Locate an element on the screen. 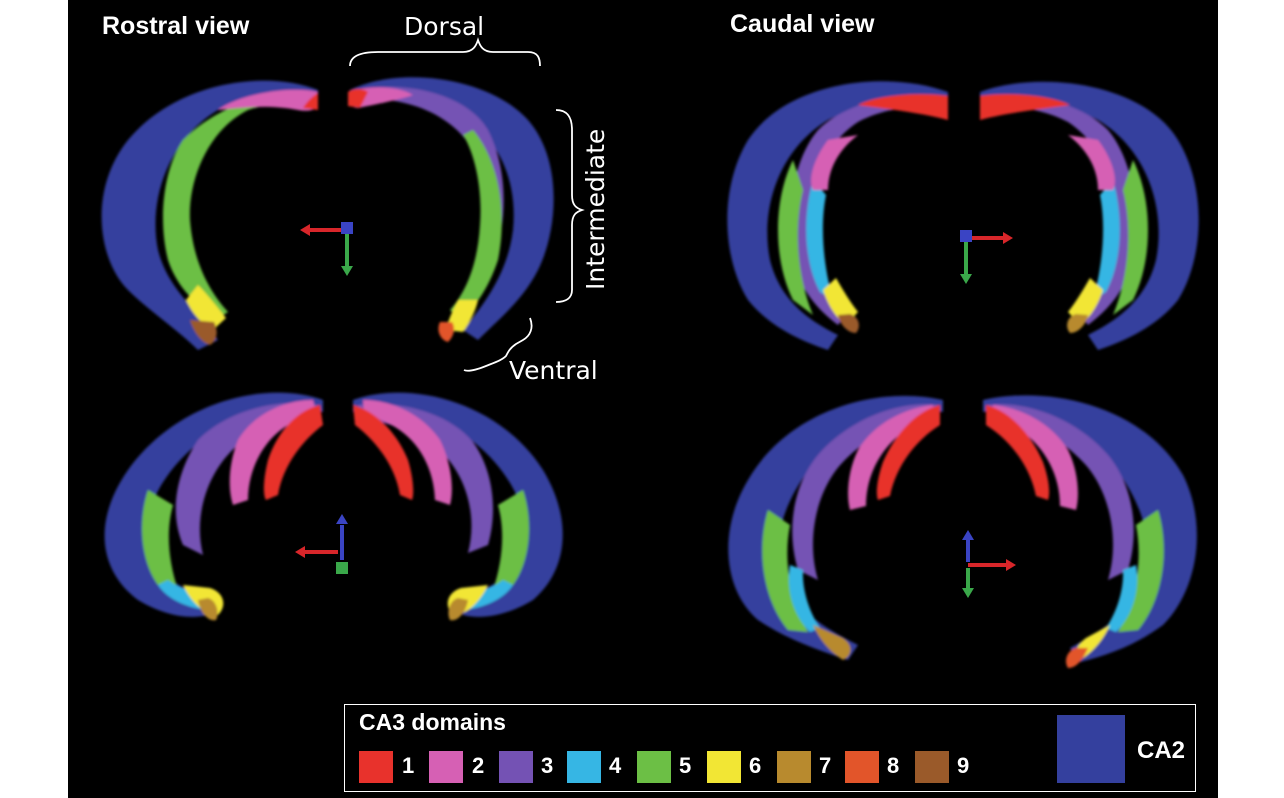  swatch-label-1: 1 is located at coordinates (408, 765).